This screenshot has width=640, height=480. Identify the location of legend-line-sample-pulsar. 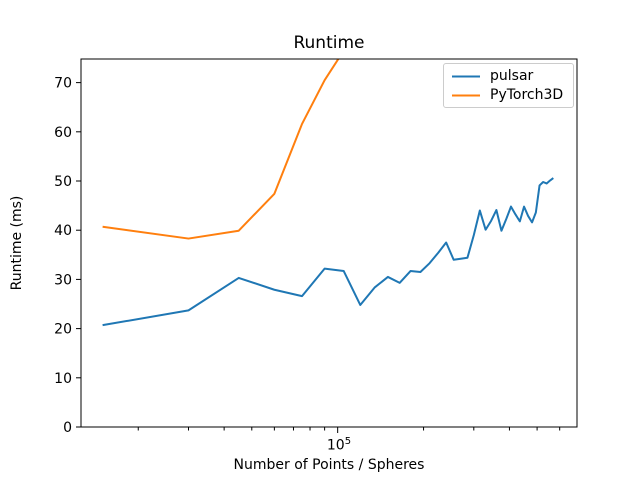
(466, 76).